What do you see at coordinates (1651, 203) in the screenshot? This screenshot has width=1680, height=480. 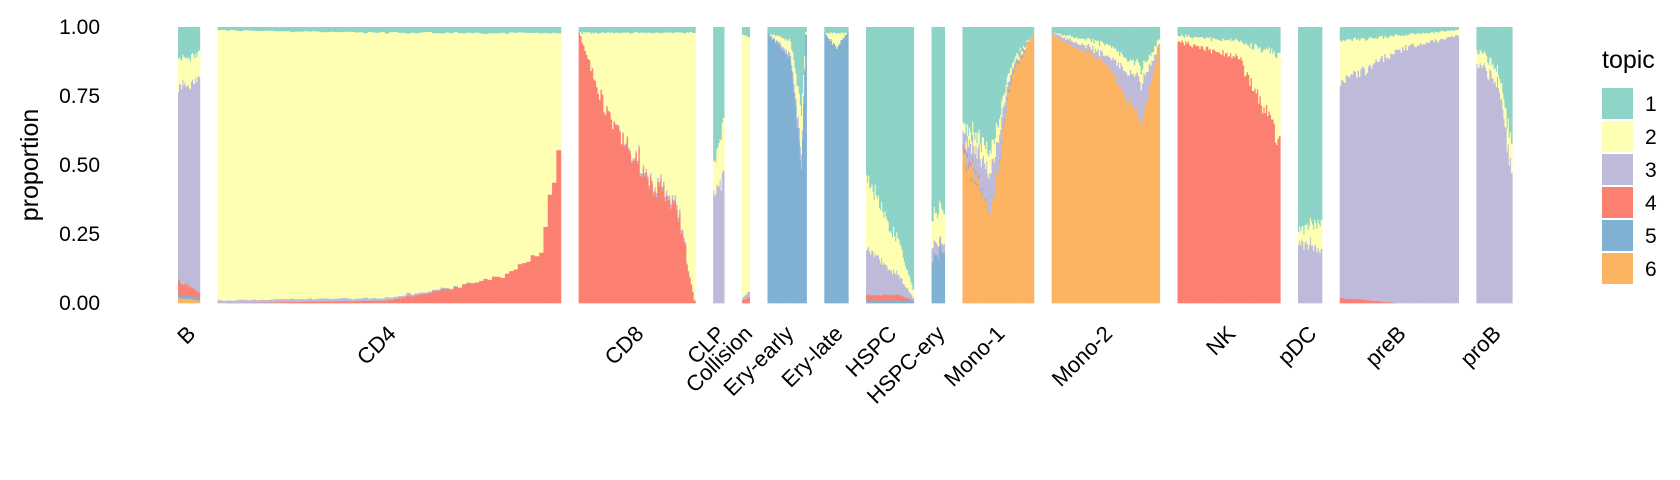 I see `legend-label-topic-4: 4` at bounding box center [1651, 203].